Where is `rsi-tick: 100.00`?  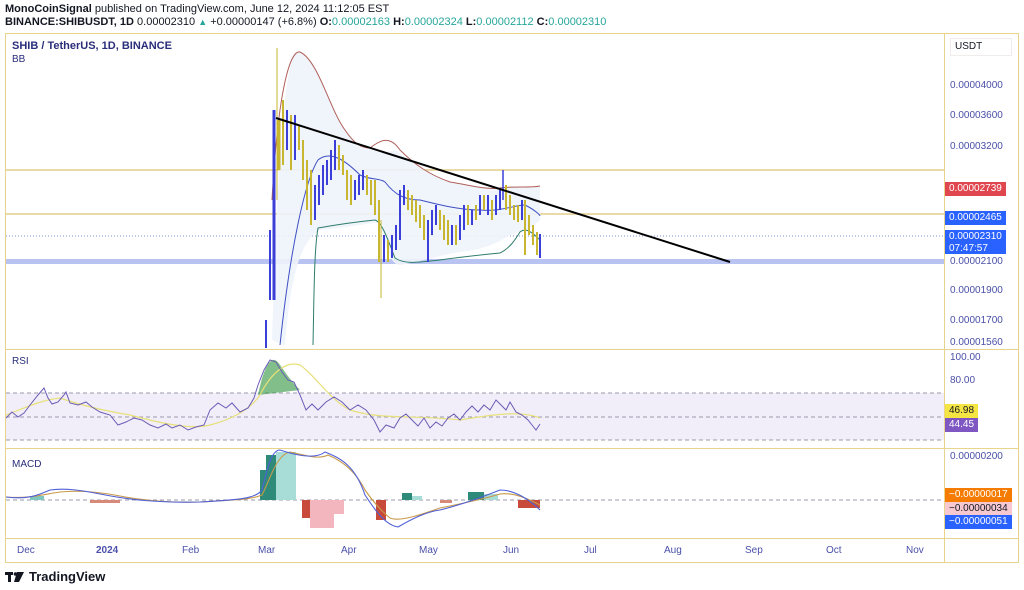 rsi-tick: 100.00 is located at coordinates (965, 357).